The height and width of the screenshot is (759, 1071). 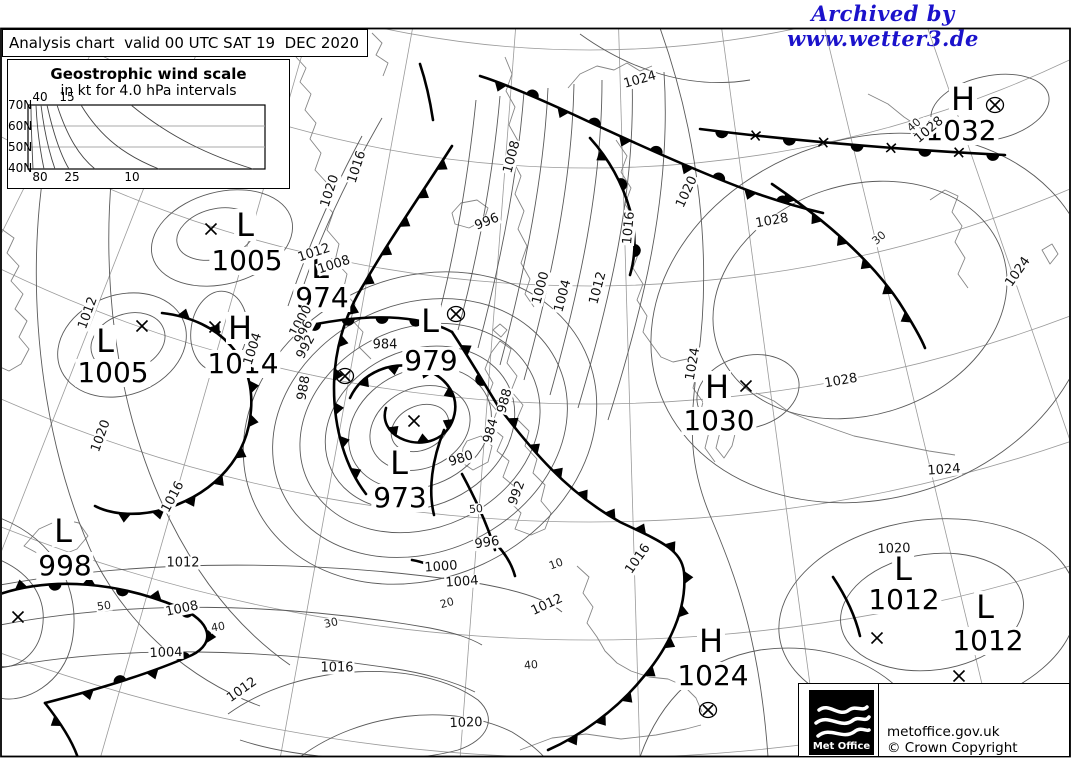 I want to click on pressure-value: 979, so click(x=431, y=360).